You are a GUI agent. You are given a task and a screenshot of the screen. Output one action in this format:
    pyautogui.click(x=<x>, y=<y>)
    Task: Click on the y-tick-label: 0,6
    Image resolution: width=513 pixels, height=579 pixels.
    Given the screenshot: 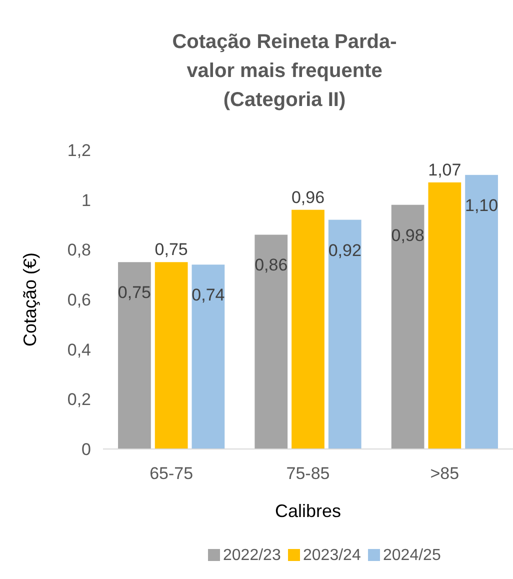 What is the action you would take?
    pyautogui.click(x=79, y=300)
    